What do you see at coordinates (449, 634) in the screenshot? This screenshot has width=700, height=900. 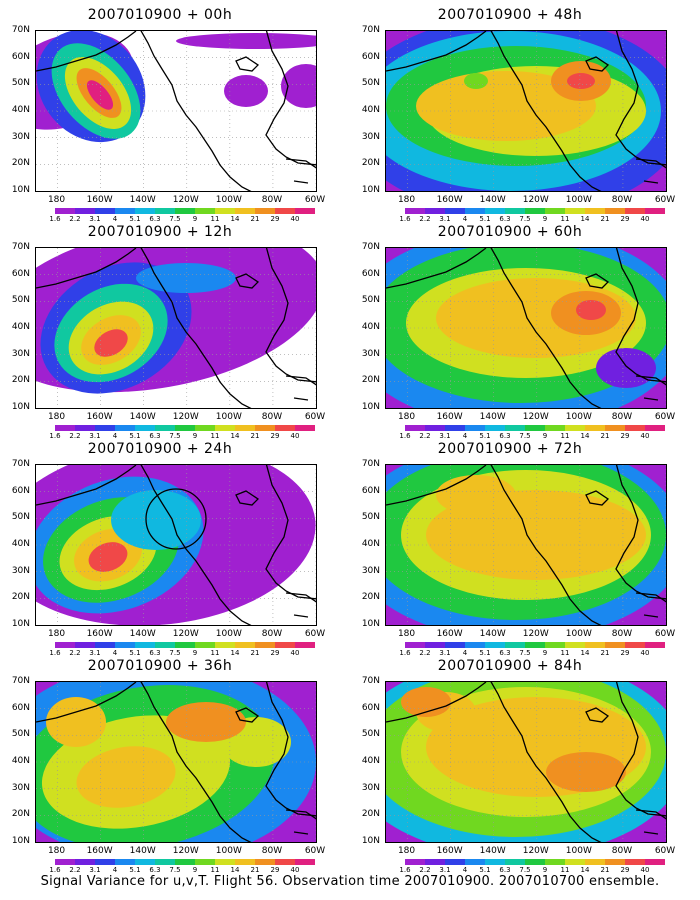 I see `lon-tick-label: 160W` at bounding box center [449, 634].